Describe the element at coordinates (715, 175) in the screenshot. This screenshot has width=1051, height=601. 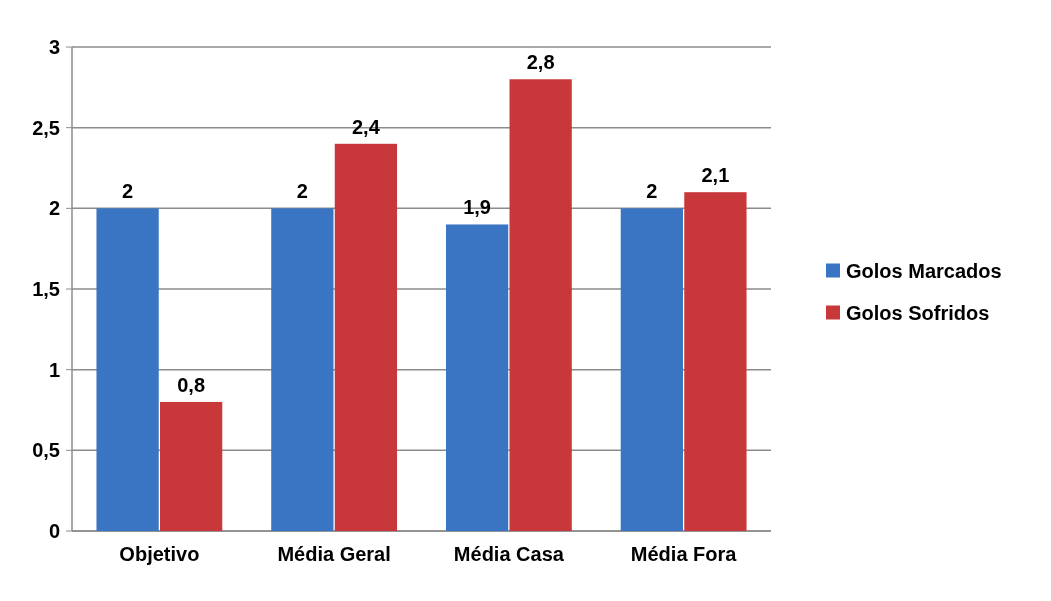
I see `data-label: 2,1` at that location.